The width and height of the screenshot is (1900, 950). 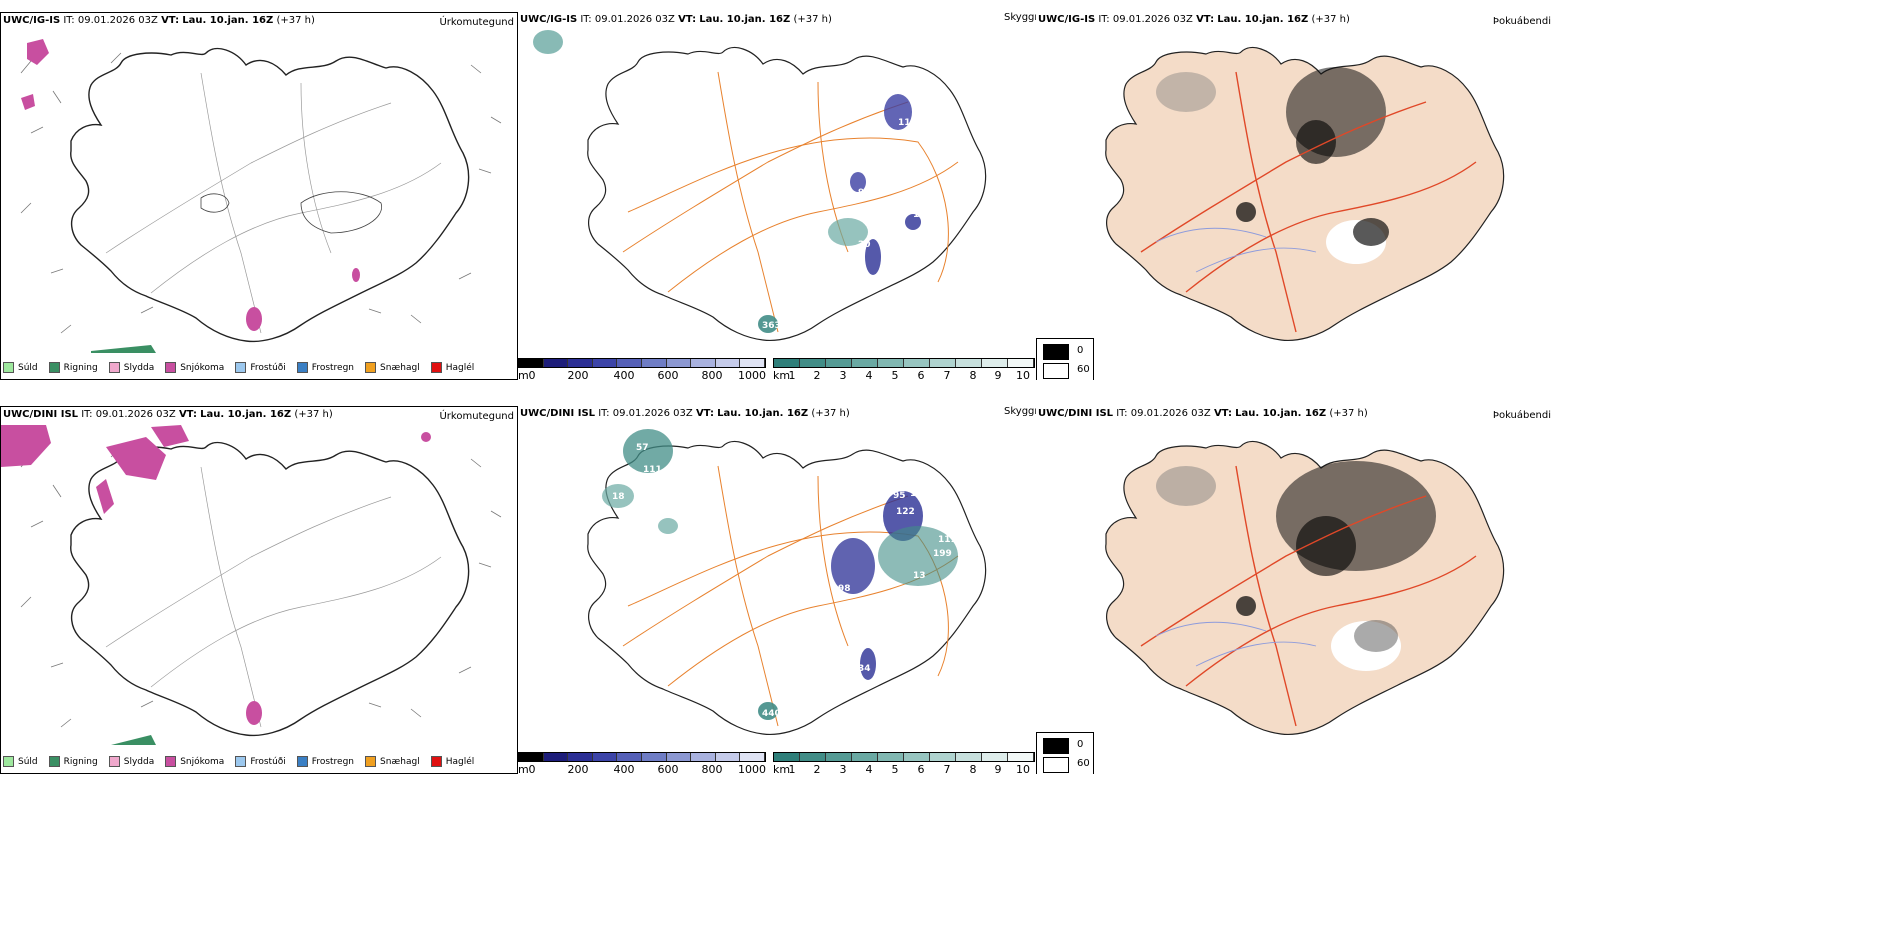 What do you see at coordinates (787, 582) in the screenshot?
I see `visibility-map: 57 111 18 95 122 12 111 199 13 34 98 440` at bounding box center [787, 582].